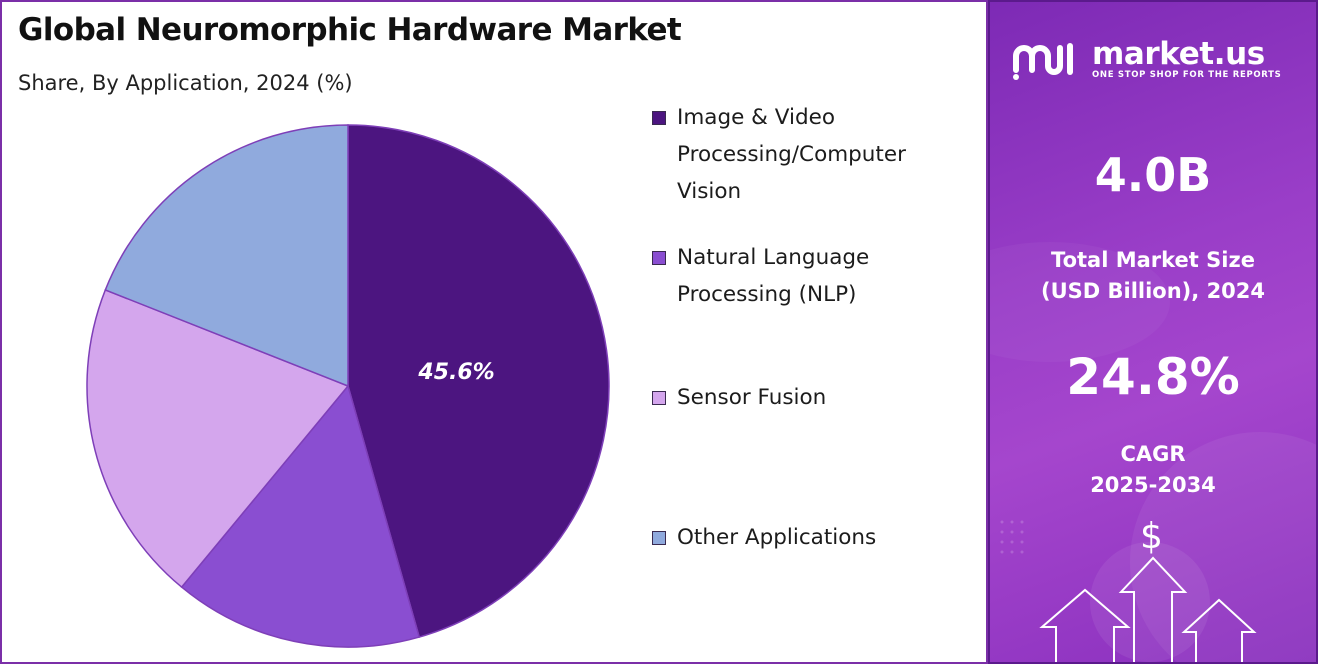  I want to click on legend-label-line: Processing/Computer, so click(791, 154).